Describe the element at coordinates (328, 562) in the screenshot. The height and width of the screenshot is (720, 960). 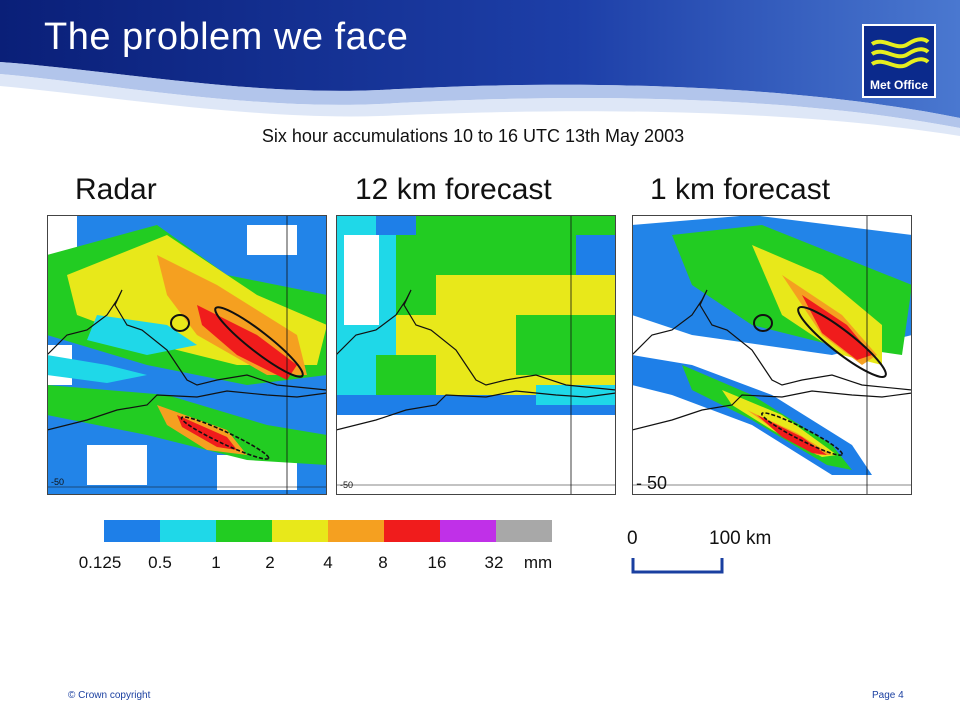
I see `legend-label: 4` at that location.